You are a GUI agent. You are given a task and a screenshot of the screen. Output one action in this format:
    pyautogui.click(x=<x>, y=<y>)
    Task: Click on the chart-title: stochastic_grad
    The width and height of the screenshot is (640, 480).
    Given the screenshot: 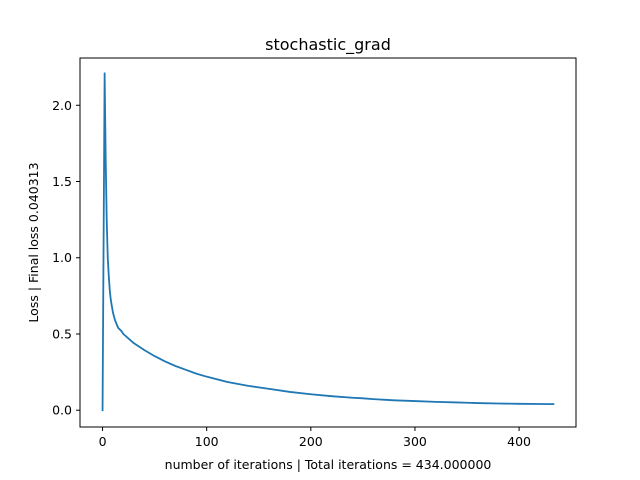 What is the action you would take?
    pyautogui.click(x=328, y=45)
    